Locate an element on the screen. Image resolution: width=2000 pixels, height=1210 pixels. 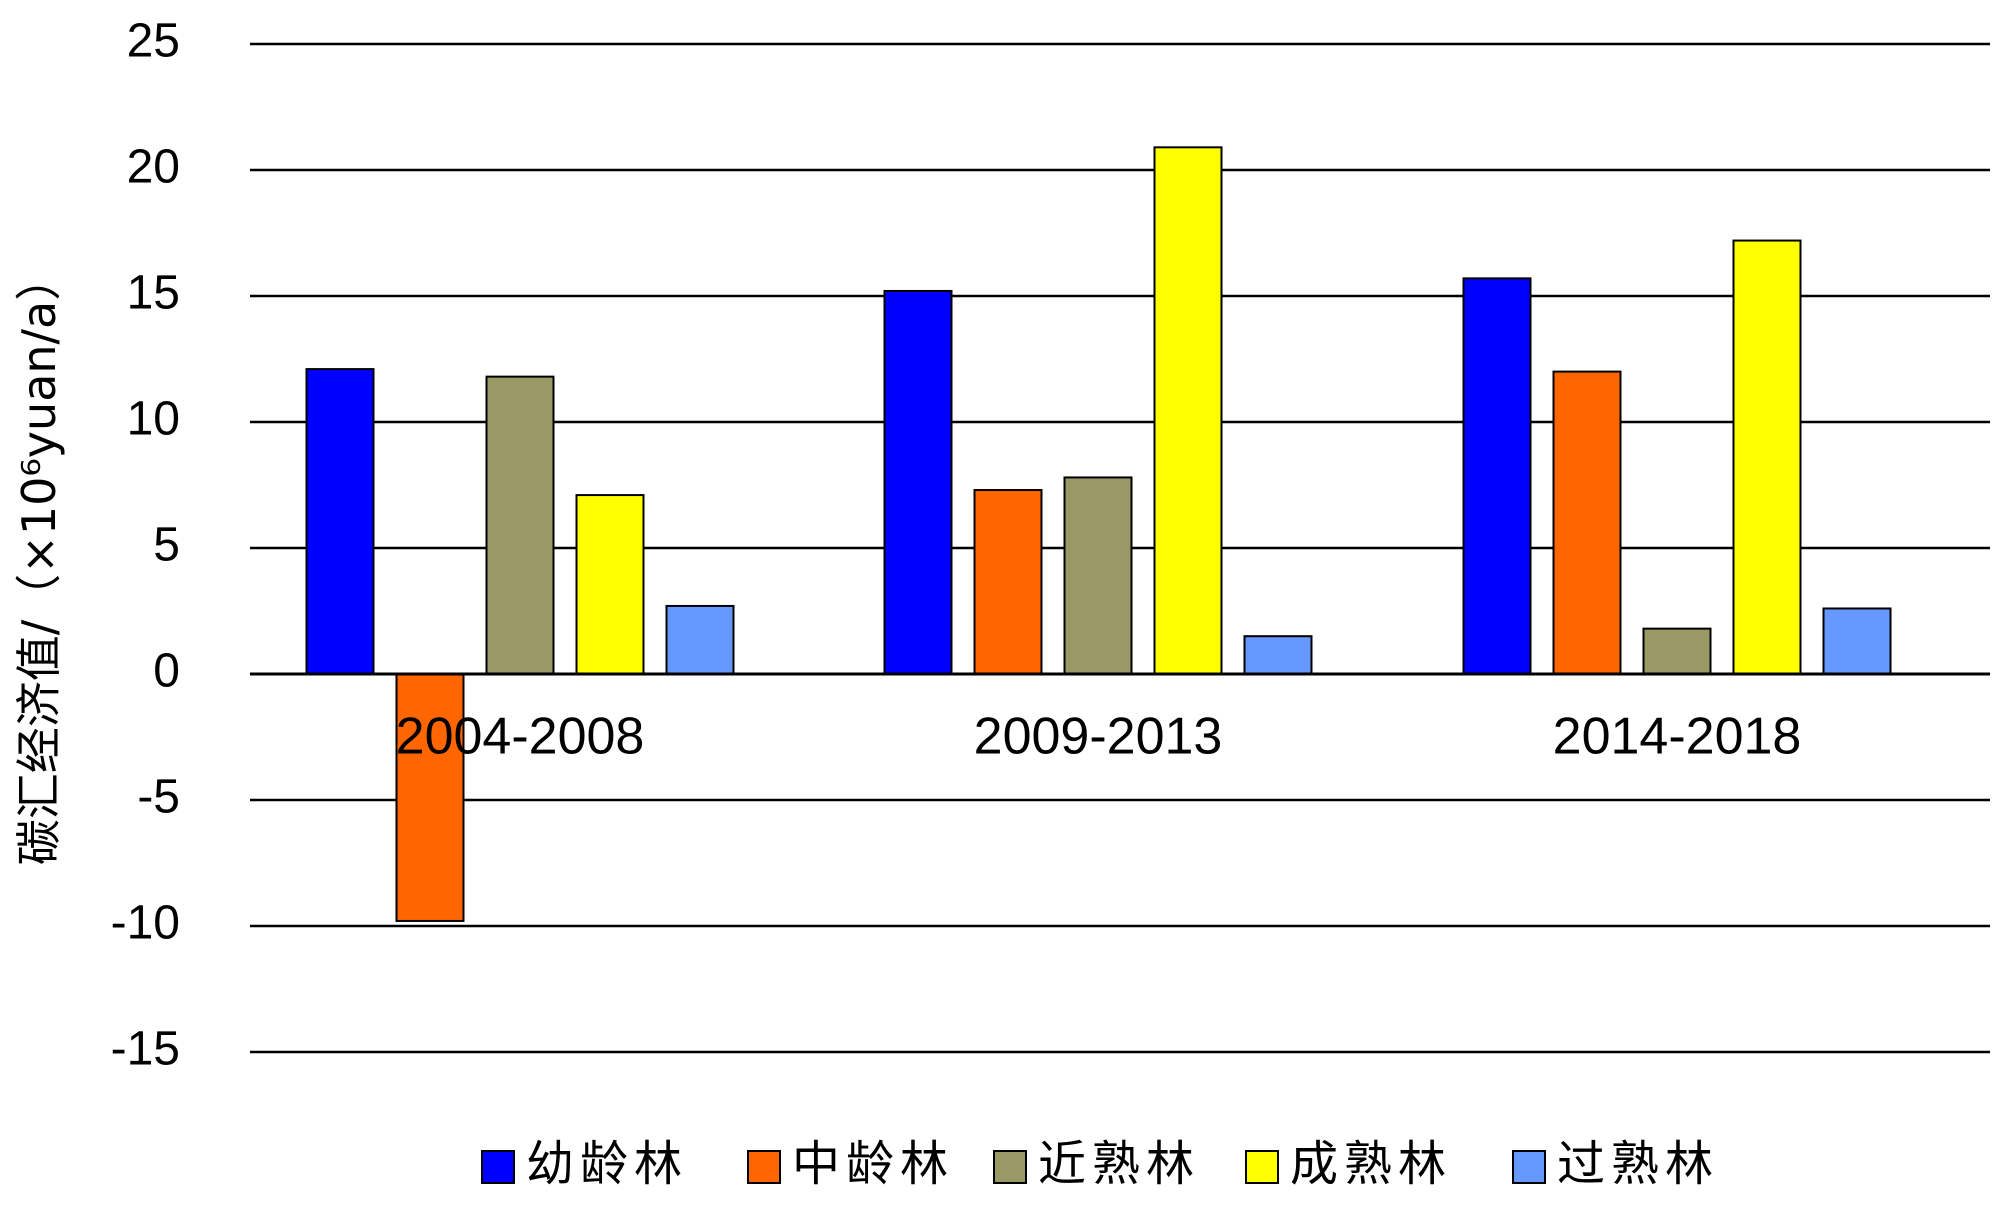
y-tick-label: 10 is located at coordinates (153, 419).